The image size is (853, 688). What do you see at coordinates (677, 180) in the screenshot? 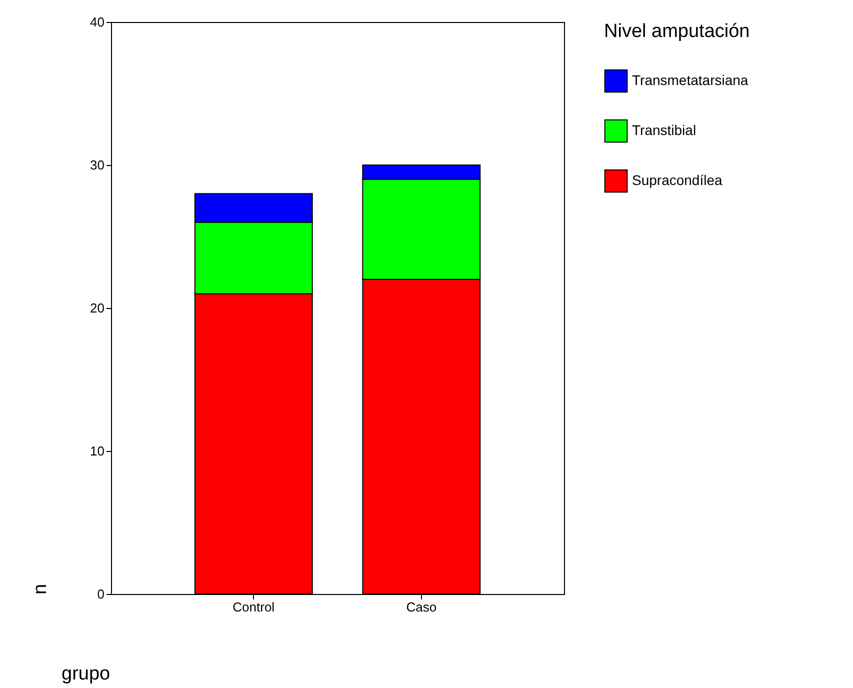
I see `legend-label: Supracondílea` at bounding box center [677, 180].